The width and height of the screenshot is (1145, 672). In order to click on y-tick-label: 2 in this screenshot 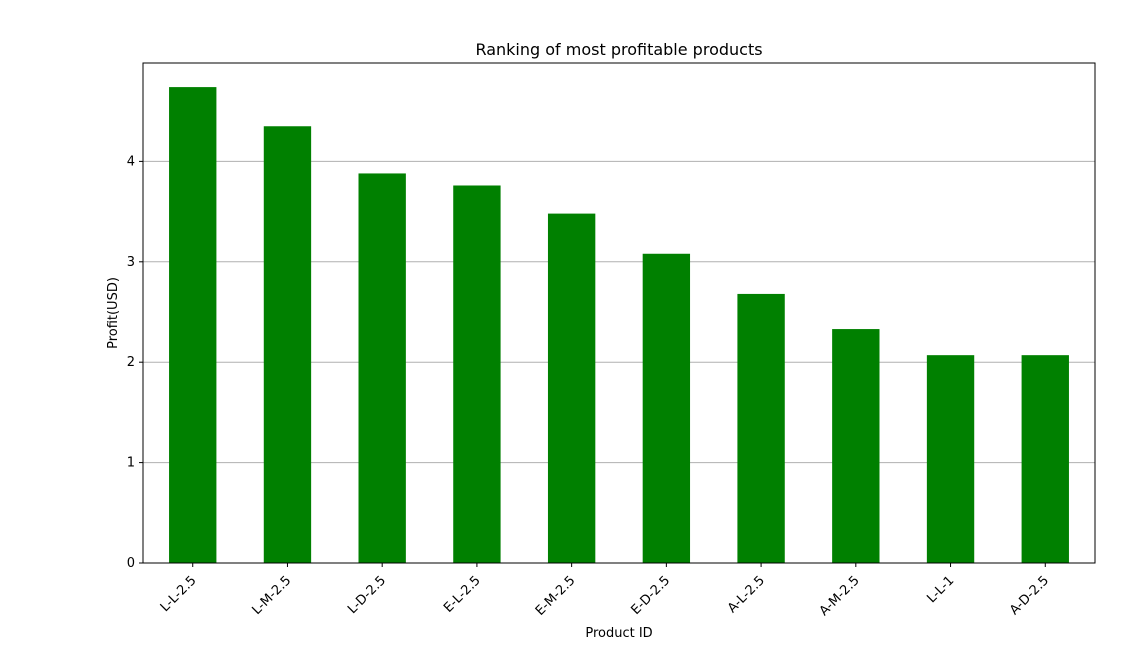, I will do `click(131, 362)`.